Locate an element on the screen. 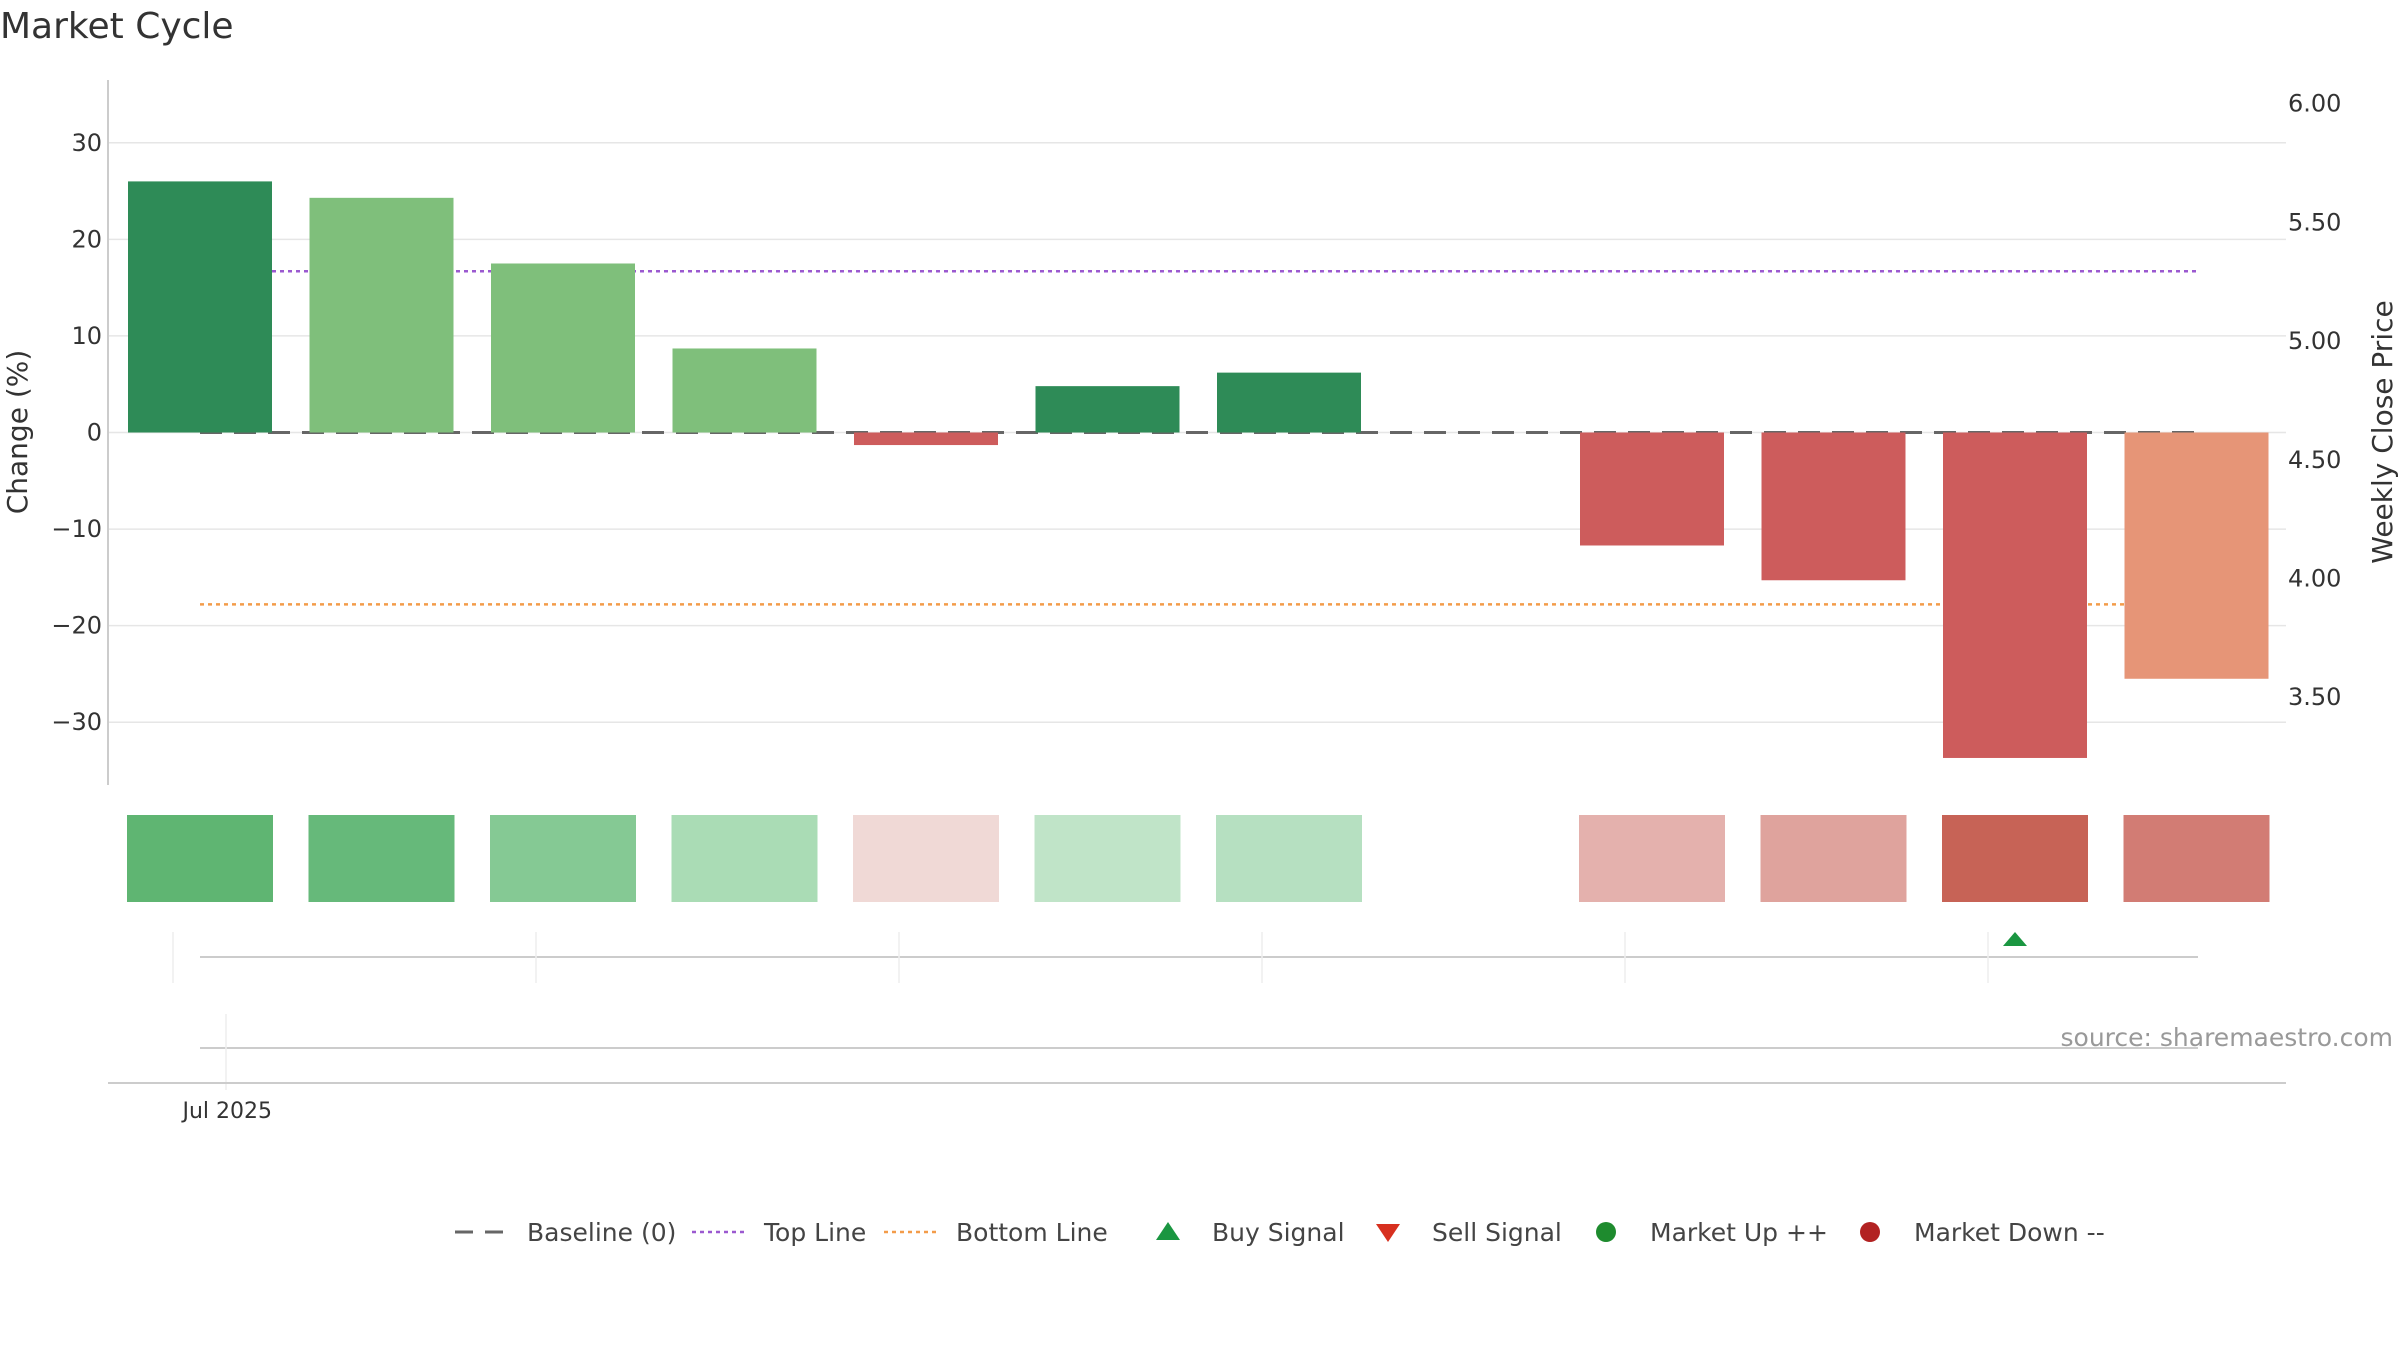 This screenshot has height=1350, width=2400. y-tick-label: −10 is located at coordinates (76, 529).